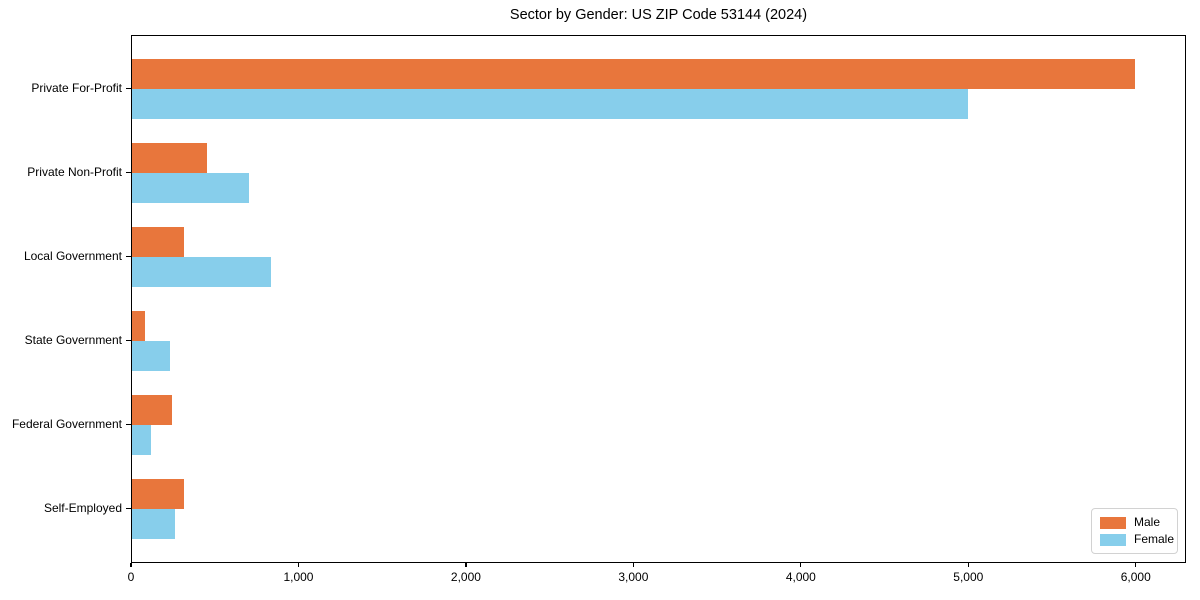 Image resolution: width=1200 pixels, height=600 pixels. Describe the element at coordinates (66, 424) in the screenshot. I see `y-tick-label-4: Federal Government` at that location.